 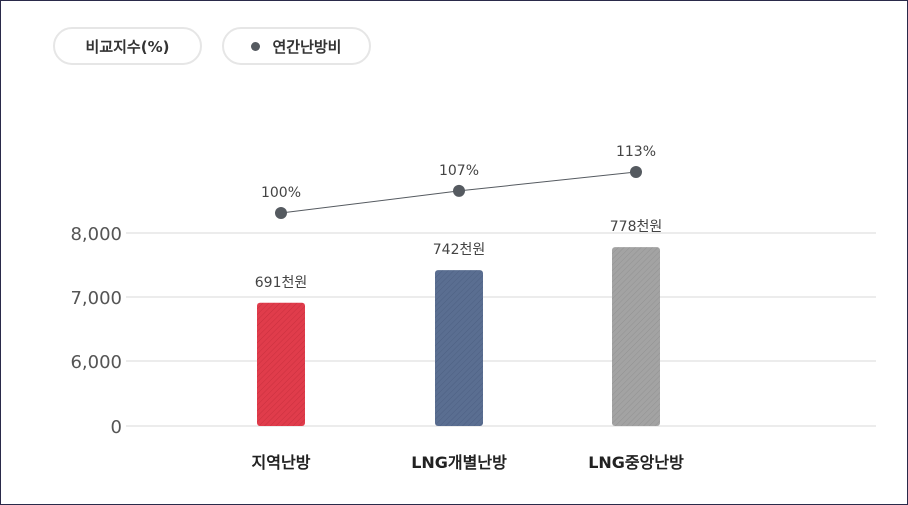 I want to click on legend-annual-pill: 연간난방비, so click(x=296, y=46).